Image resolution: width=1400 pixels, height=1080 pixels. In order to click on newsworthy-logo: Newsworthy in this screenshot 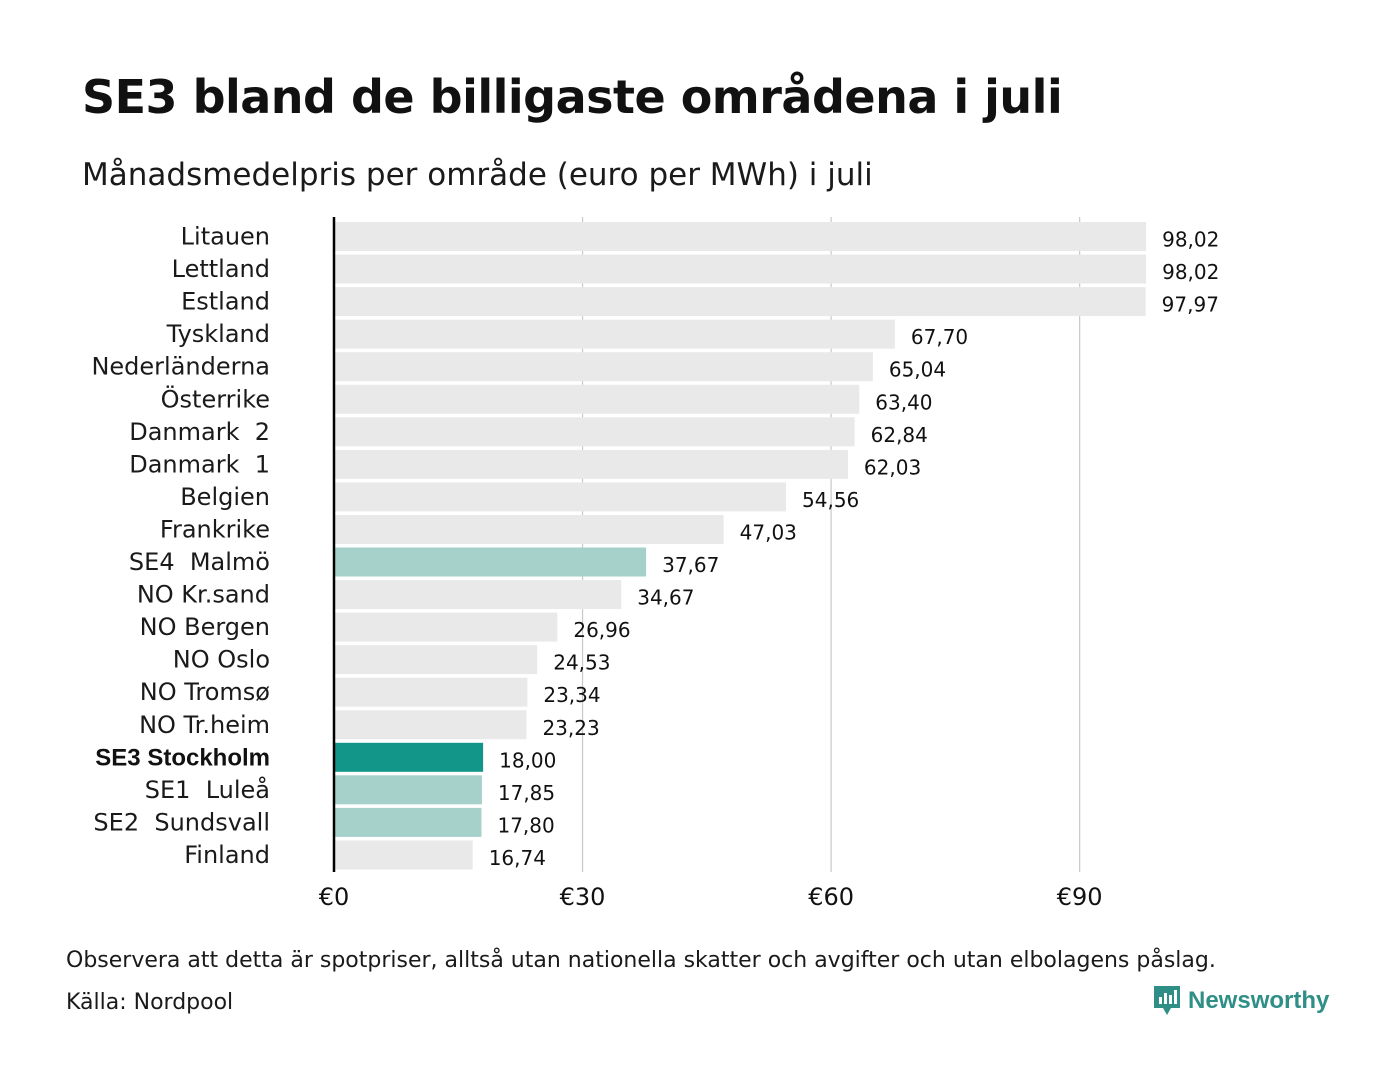, I will do `click(1240, 1001)`.